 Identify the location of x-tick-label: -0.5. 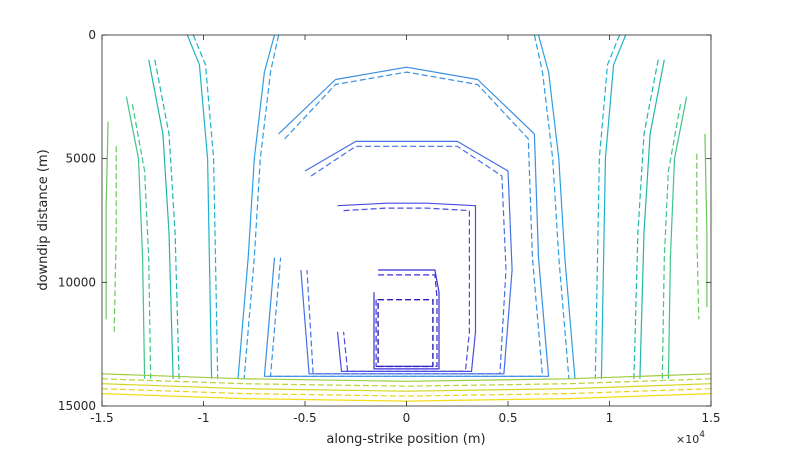
(304, 418).